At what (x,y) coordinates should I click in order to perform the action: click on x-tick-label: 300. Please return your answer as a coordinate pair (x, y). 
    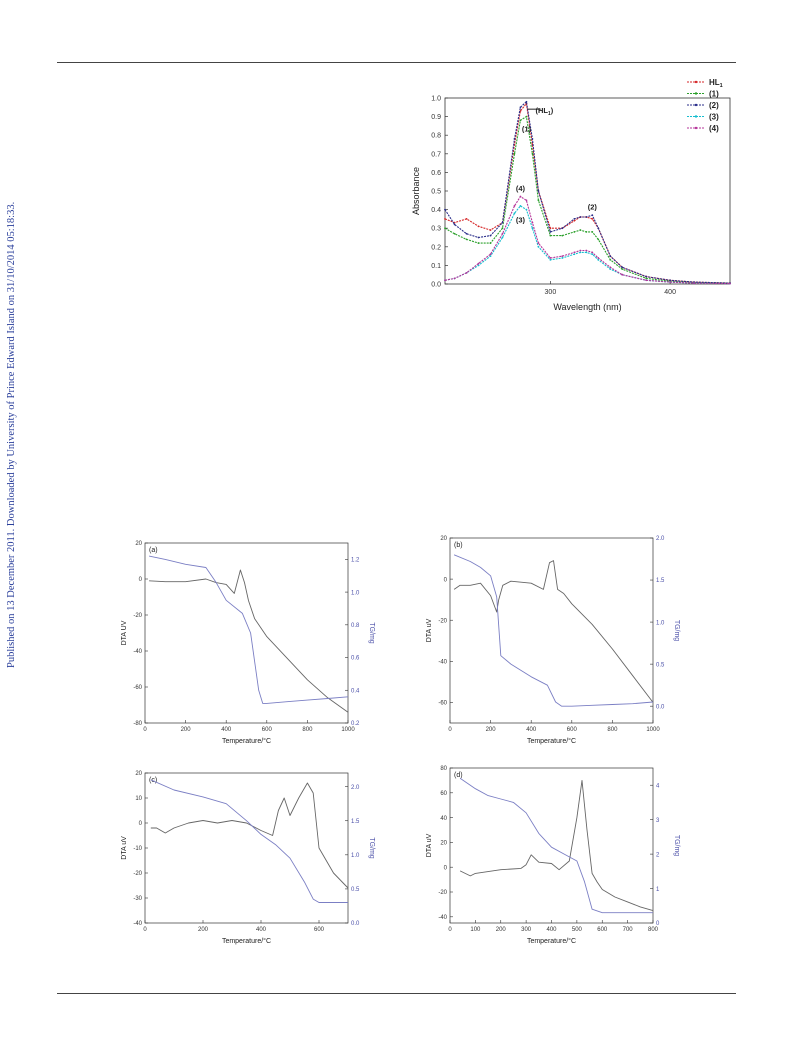
    Looking at the image, I should click on (526, 930).